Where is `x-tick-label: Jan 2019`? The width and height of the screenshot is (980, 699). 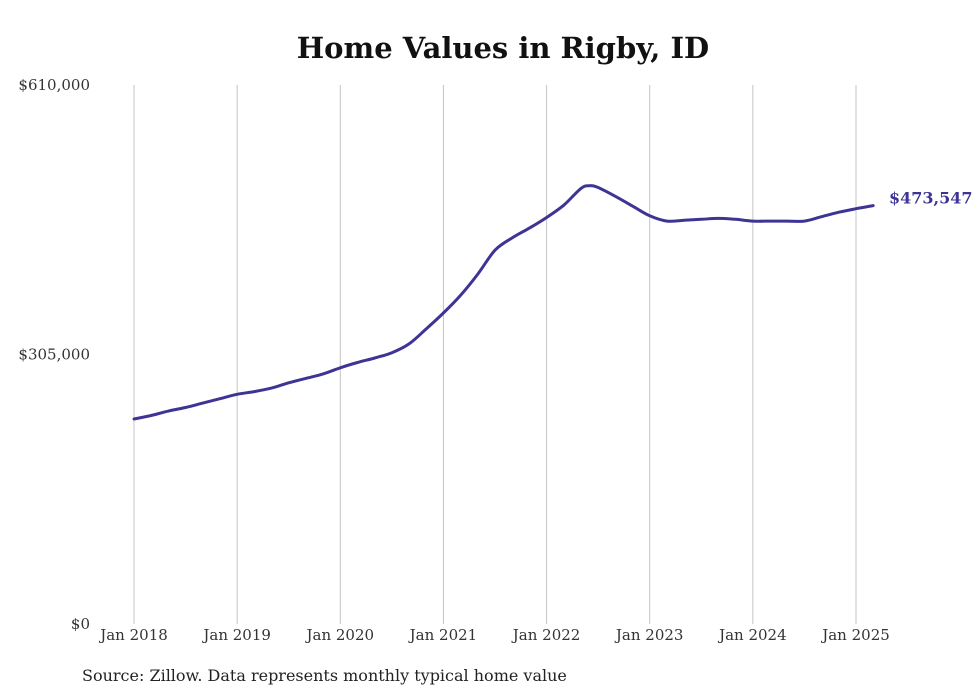
x-tick-label: Jan 2019 is located at coordinates (236, 635).